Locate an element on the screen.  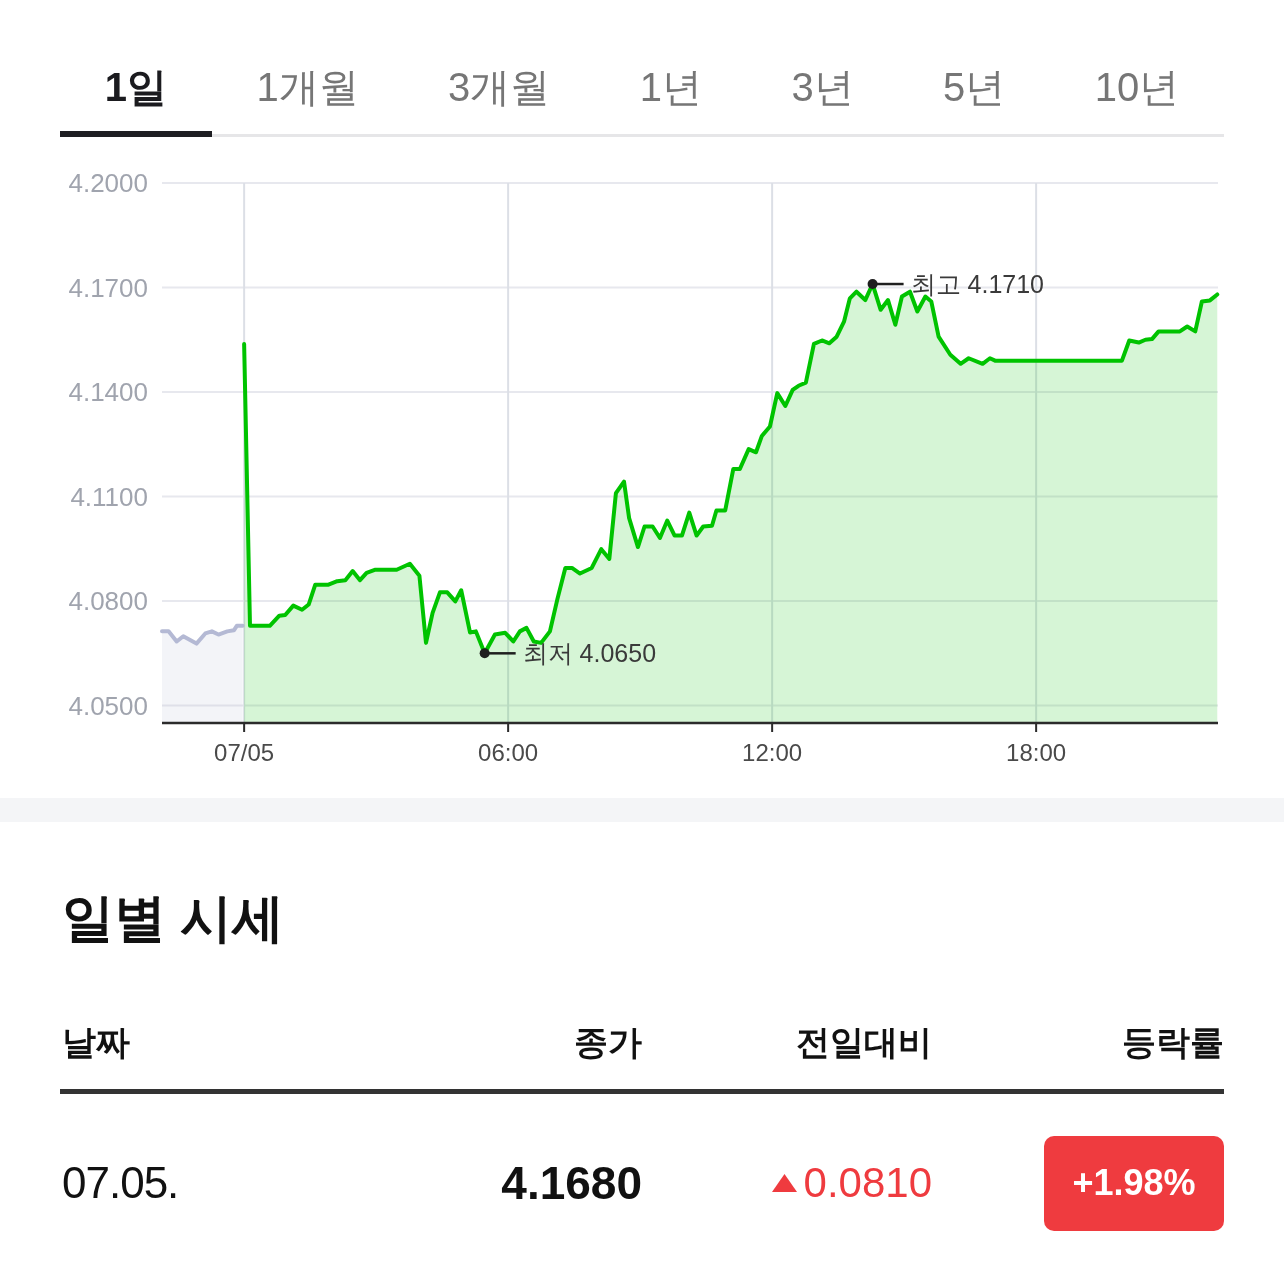
y-tick-label: 4.1400 is located at coordinates (108, 392).